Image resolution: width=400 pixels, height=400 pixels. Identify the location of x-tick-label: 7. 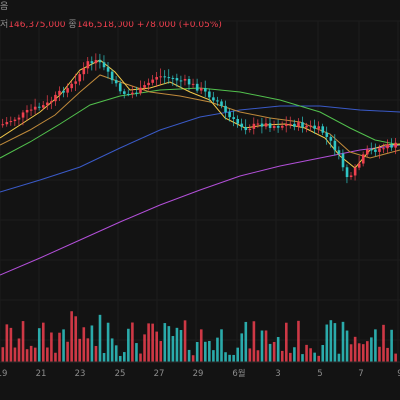
(360, 374).